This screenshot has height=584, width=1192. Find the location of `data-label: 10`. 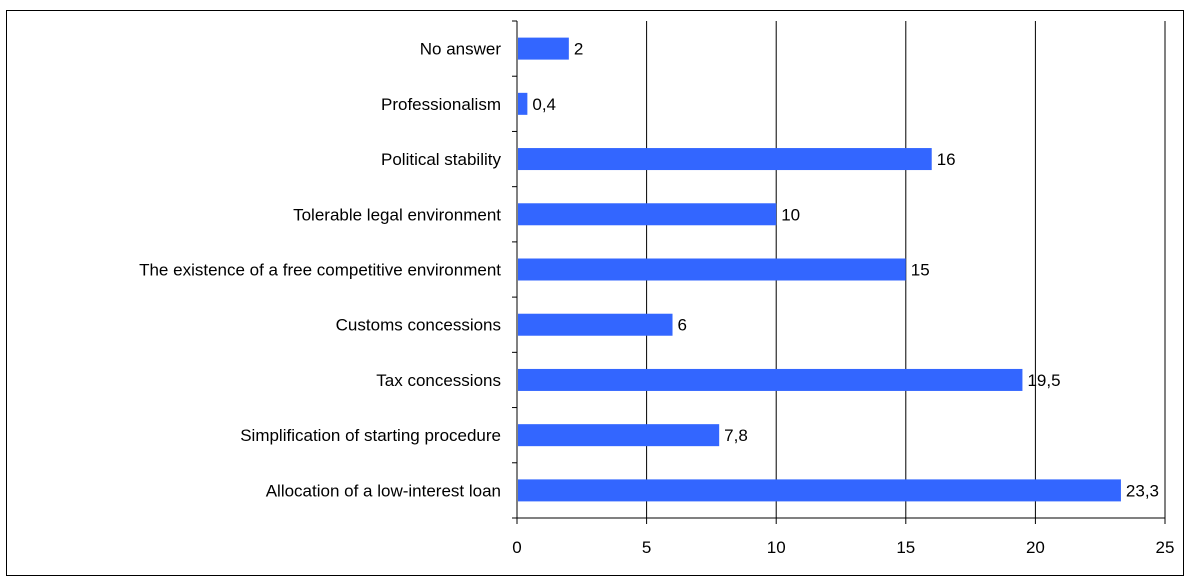

data-label: 10 is located at coordinates (790, 214).